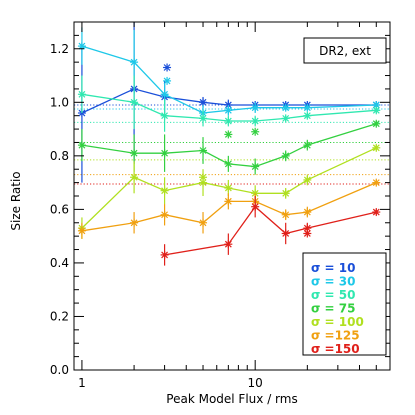 Image resolution: width=415 pixels, height=415 pixels. What do you see at coordinates (333, 282) in the screenshot?
I see `legend-entry: σ = 30` at bounding box center [333, 282].